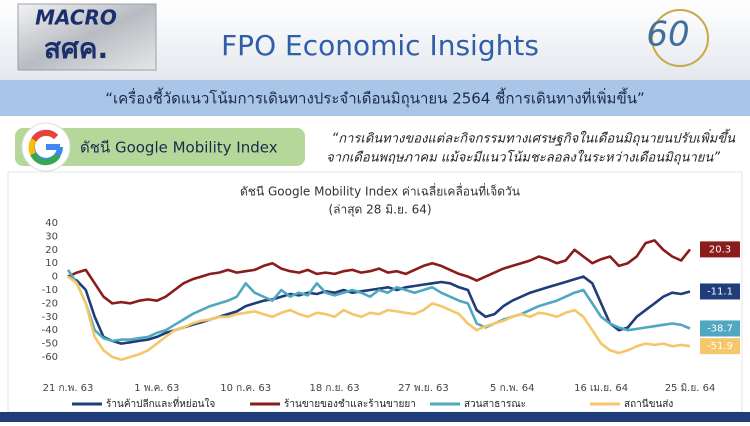 The width and height of the screenshot is (750, 426). What do you see at coordinates (68, 388) in the screenshot?
I see `x-tick-label: 21 ก.พ. 63` at bounding box center [68, 388].